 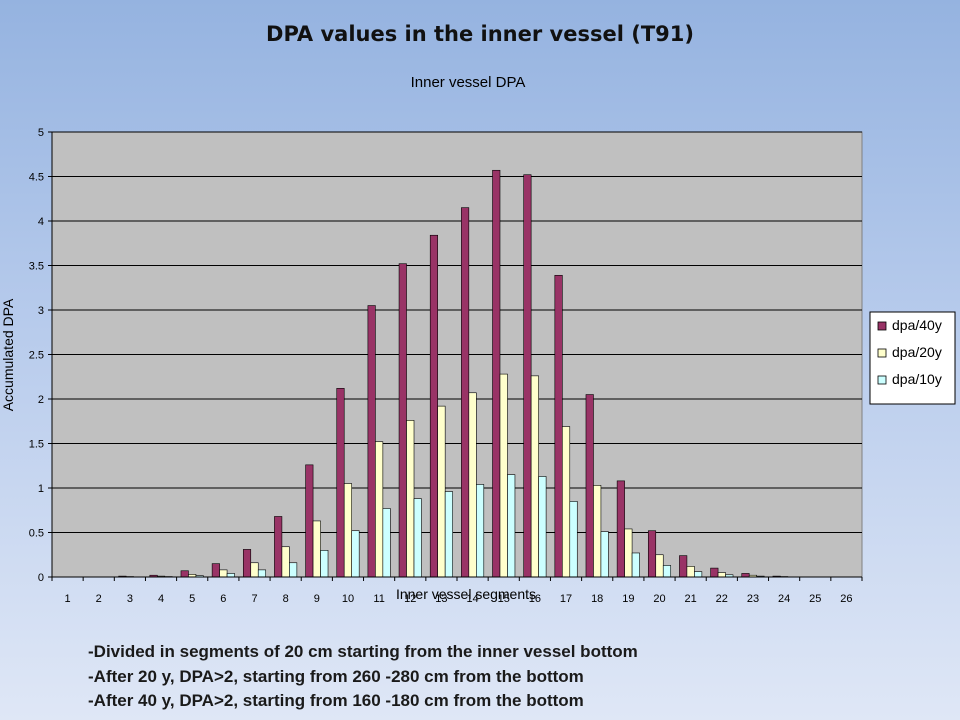 I want to click on y-tick-labels: 0 0.5 1 1.5 2 2.5 3 3.5 4 4.5 5, so click(x=36, y=355).